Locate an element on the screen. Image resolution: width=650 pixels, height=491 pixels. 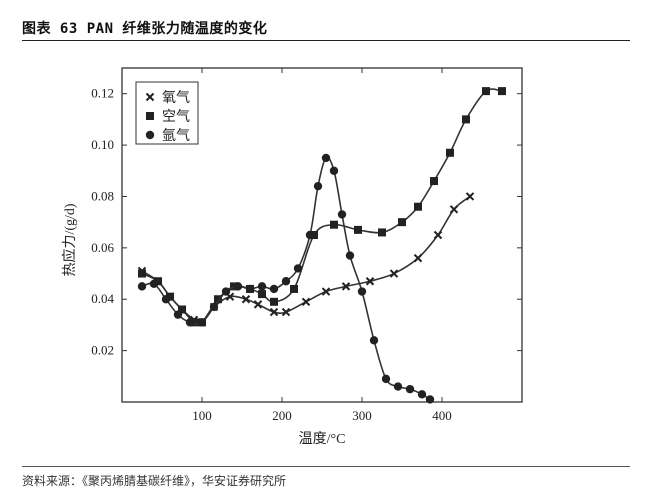
y-tick-label: 0.12 is located at coordinates (102, 93).